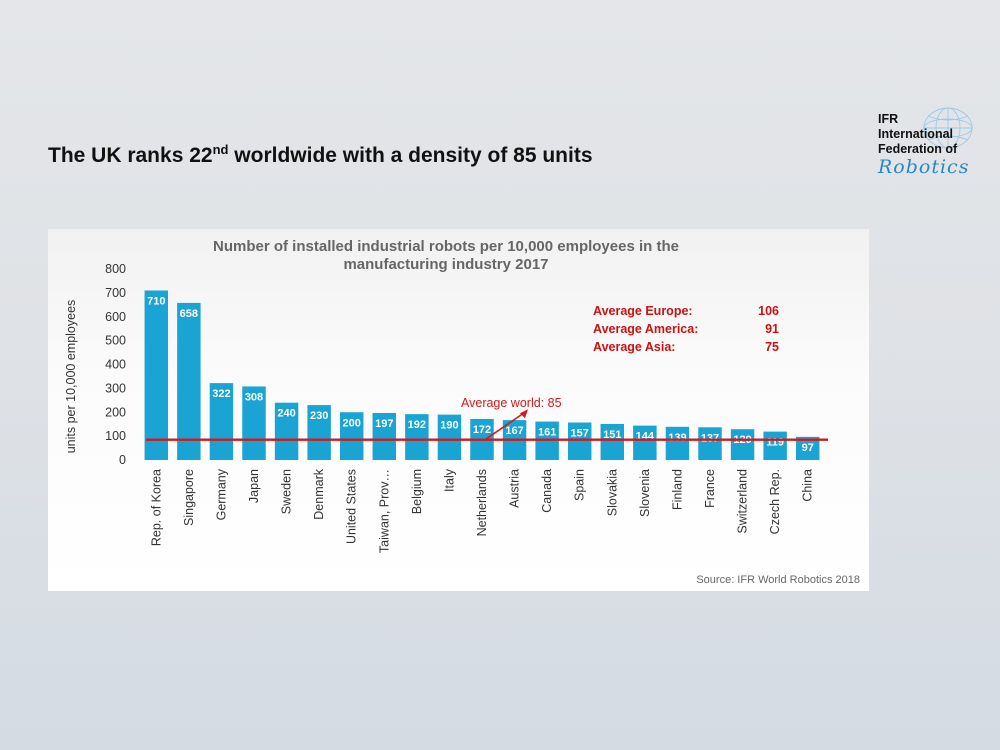  Describe the element at coordinates (612, 492) in the screenshot. I see `category-label: Slovakia` at that location.